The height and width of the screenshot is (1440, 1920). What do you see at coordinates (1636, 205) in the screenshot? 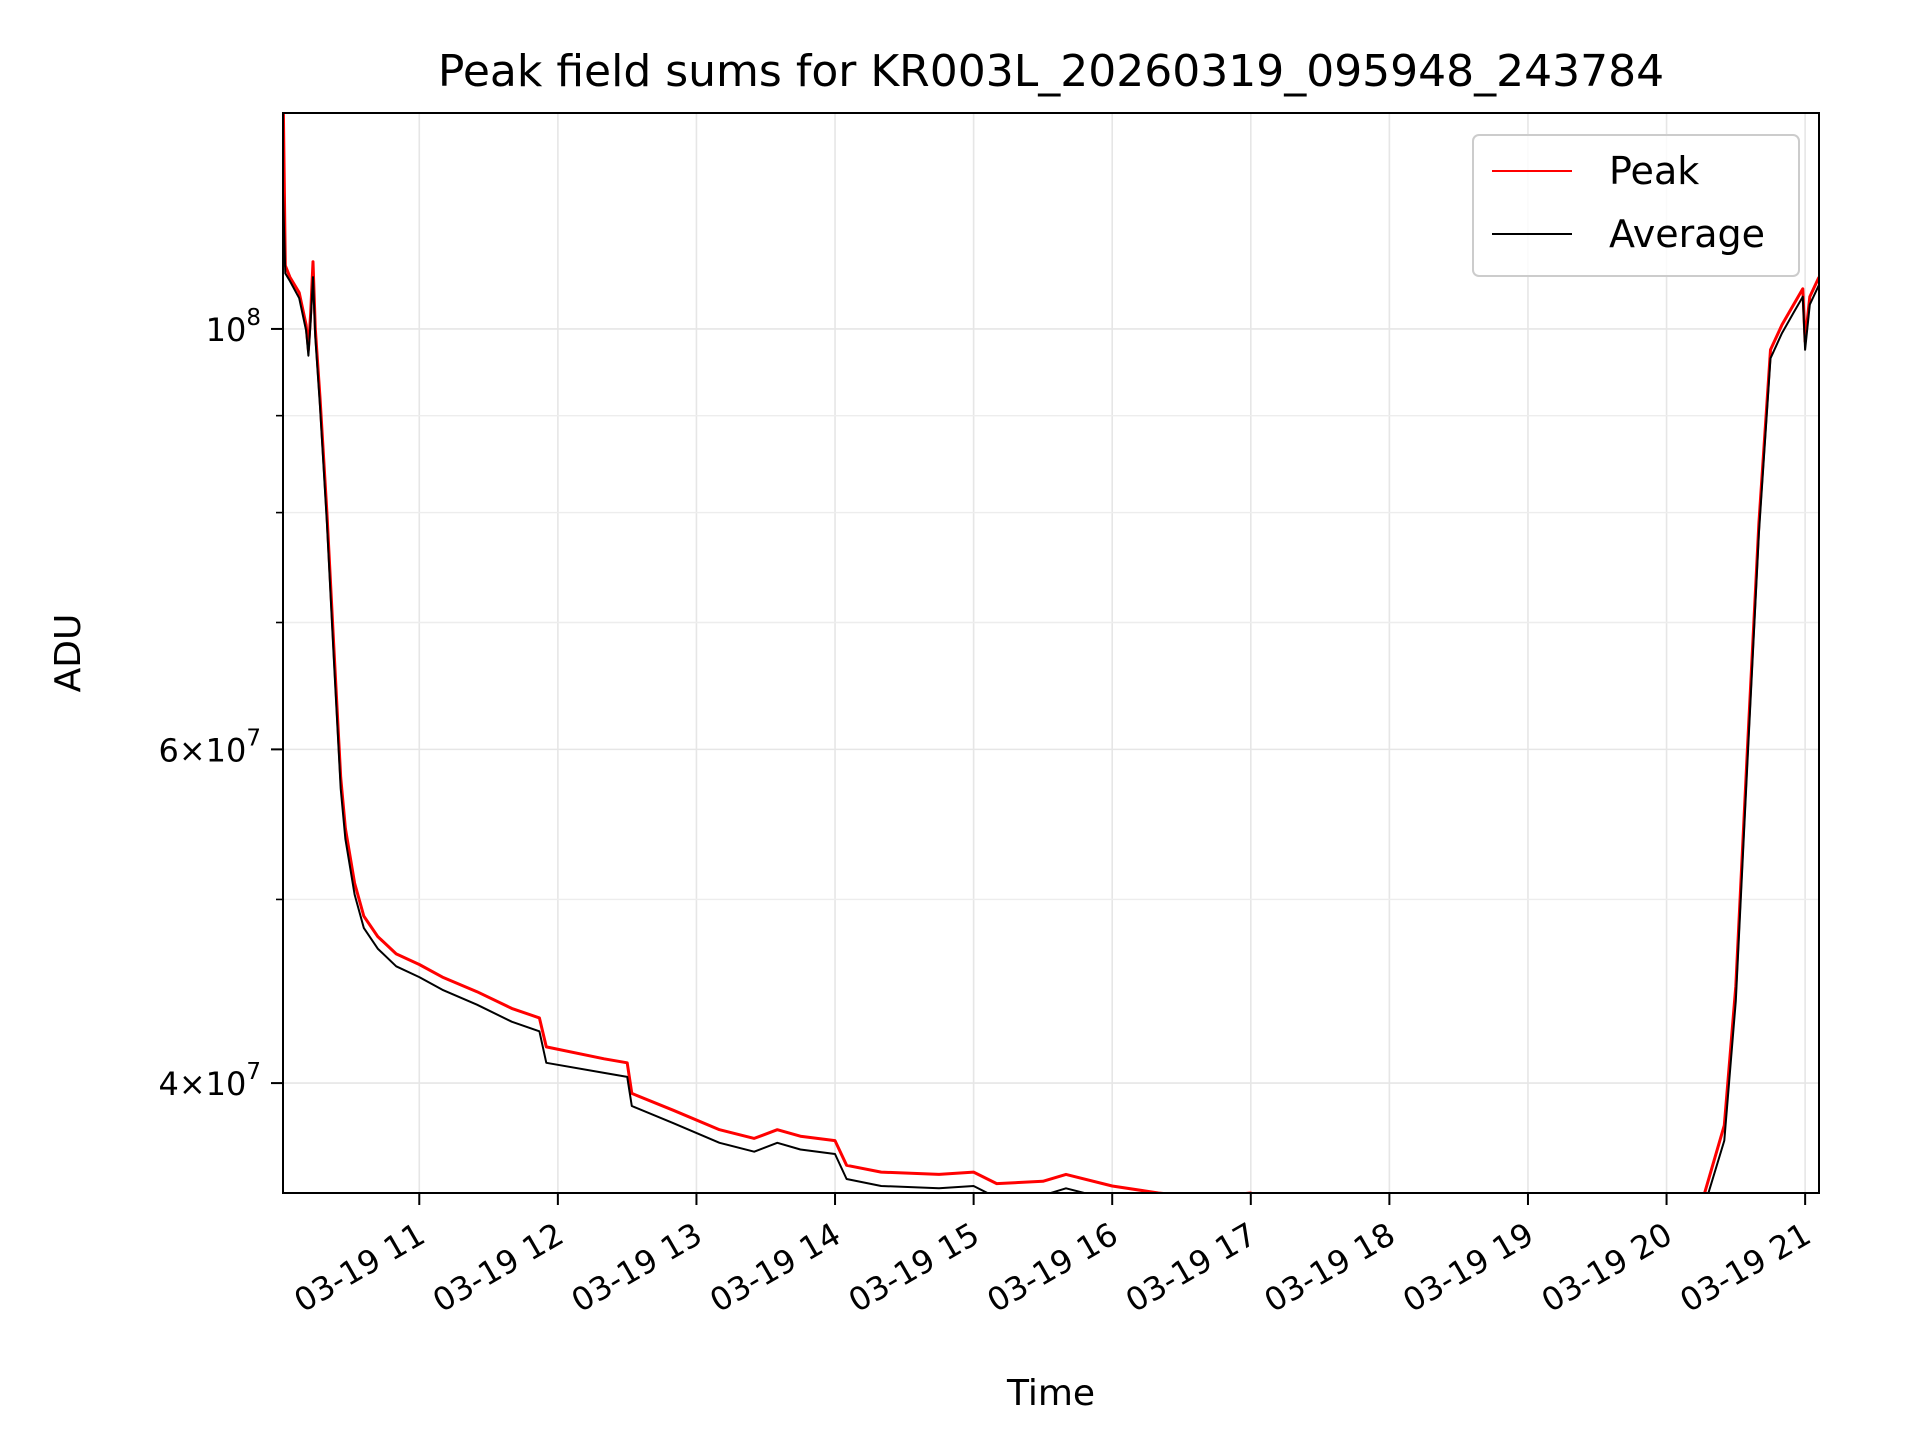
I see `legend: Peak Average` at bounding box center [1636, 205].